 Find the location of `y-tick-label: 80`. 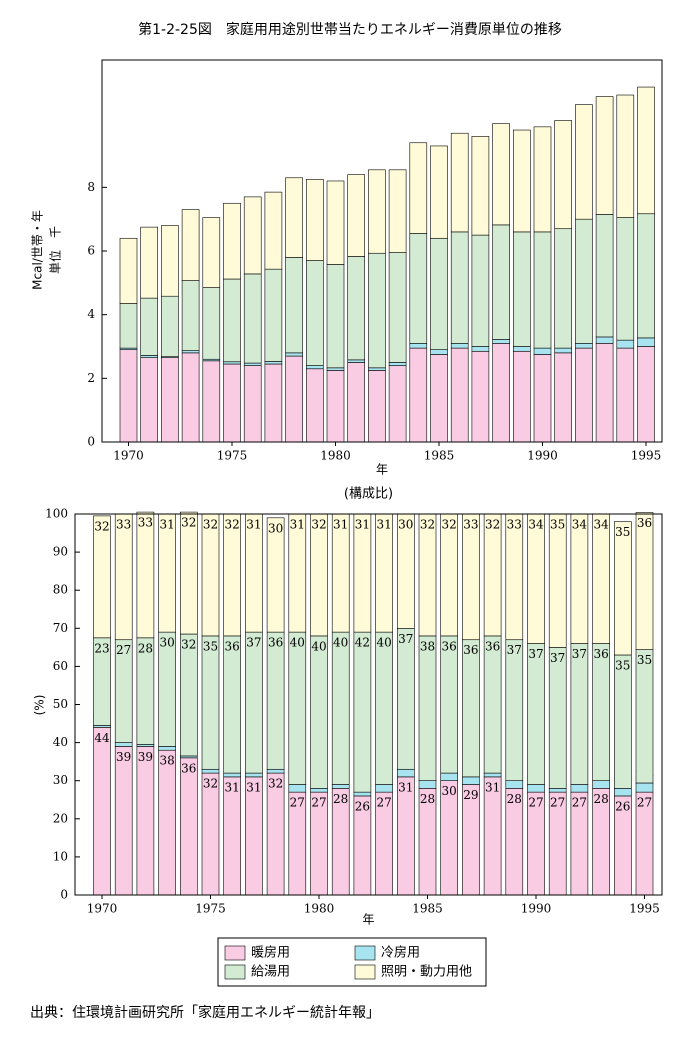

y-tick-label: 80 is located at coordinates (60, 590).